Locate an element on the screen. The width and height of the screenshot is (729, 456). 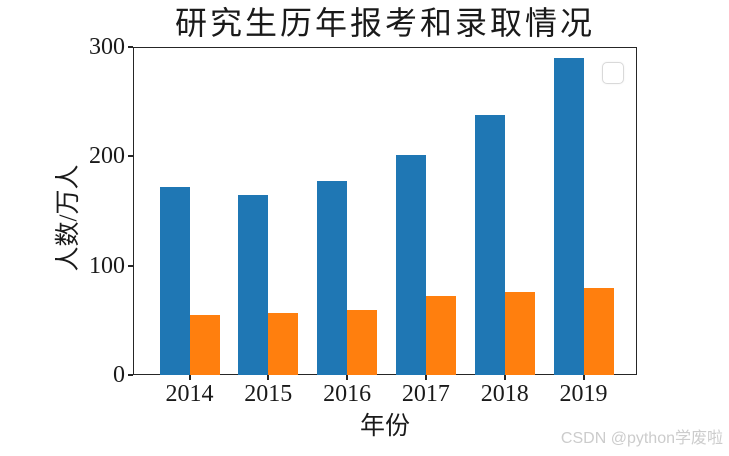
x-tick-mark-2017 is located at coordinates (425, 377).